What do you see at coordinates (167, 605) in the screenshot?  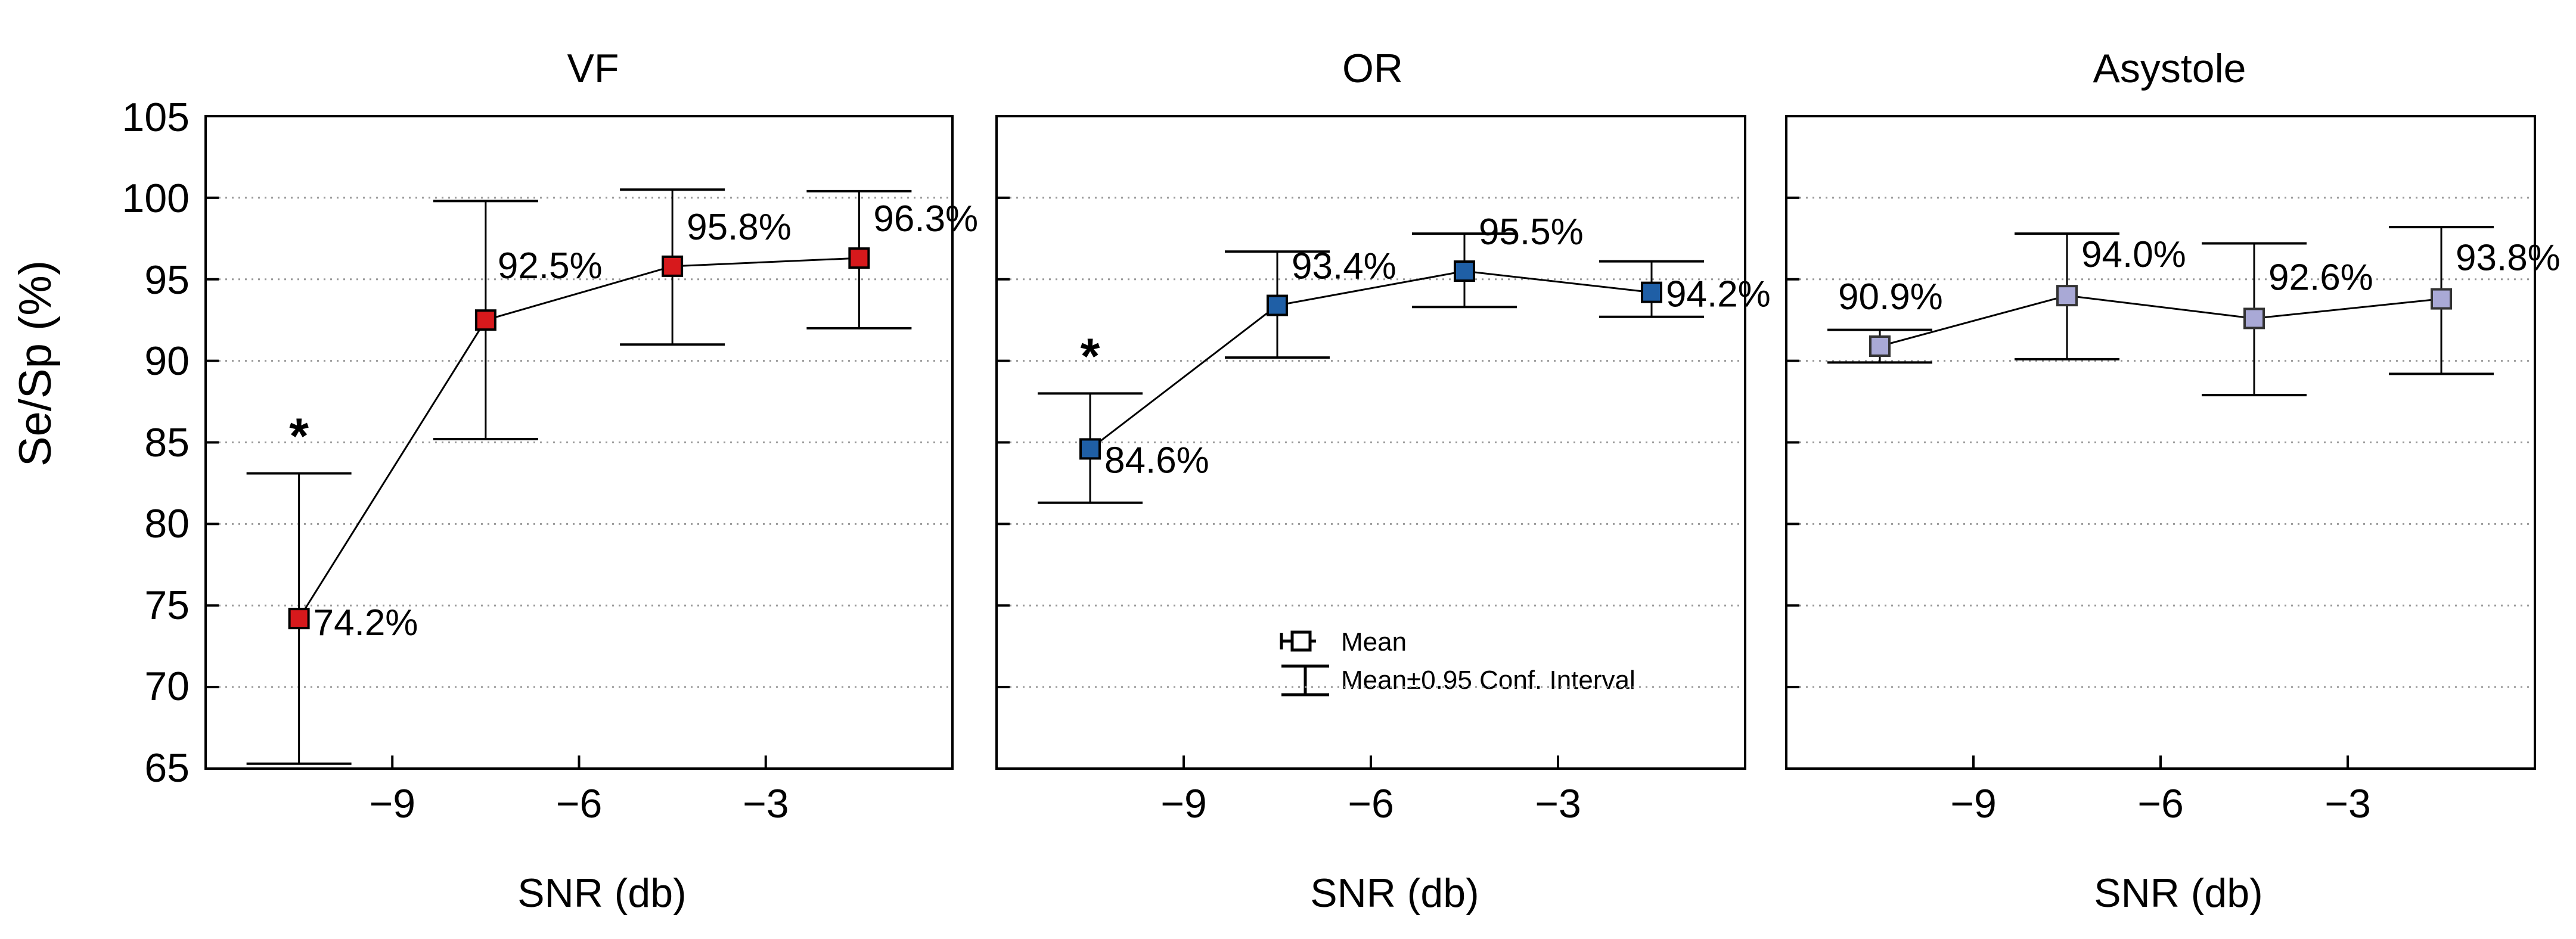 I see `y-tick-label: 75` at bounding box center [167, 605].